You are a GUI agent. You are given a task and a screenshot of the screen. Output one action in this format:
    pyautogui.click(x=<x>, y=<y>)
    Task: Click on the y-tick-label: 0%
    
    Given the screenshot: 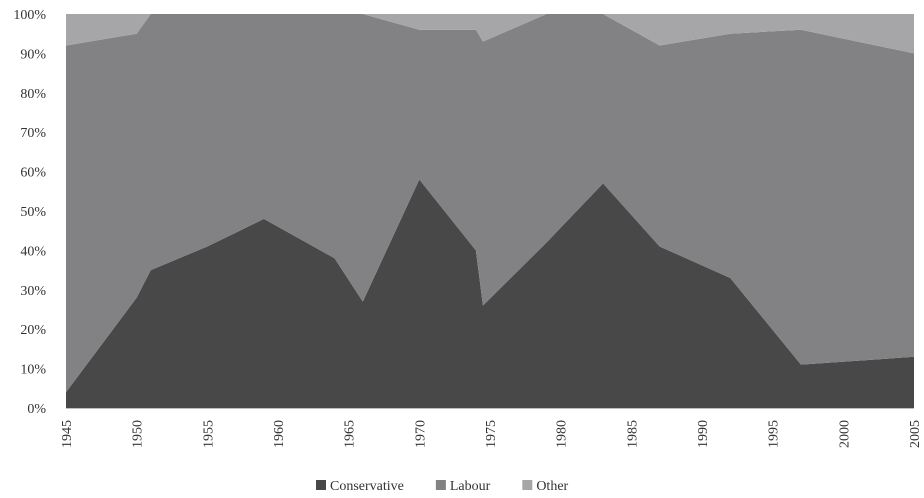 What is the action you would take?
    pyautogui.click(x=36, y=409)
    